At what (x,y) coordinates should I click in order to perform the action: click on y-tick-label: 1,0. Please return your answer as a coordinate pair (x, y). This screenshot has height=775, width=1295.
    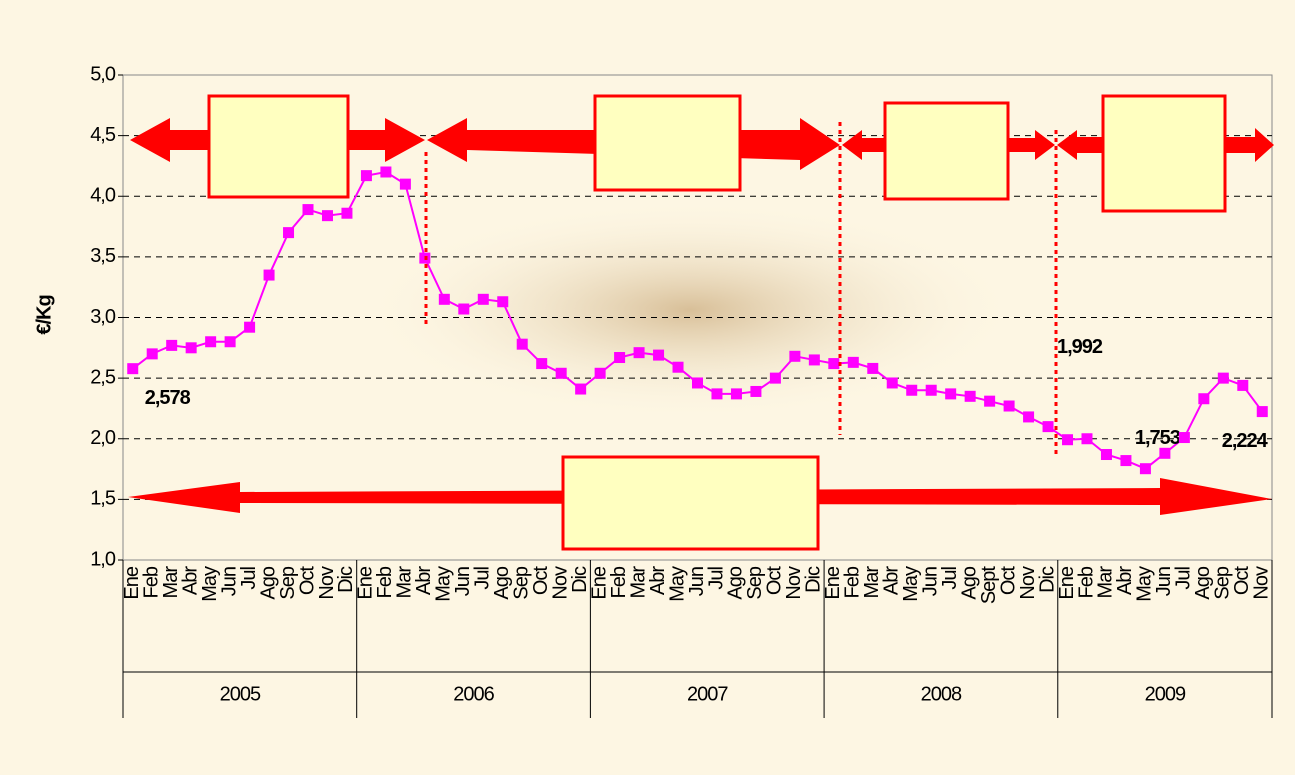
    Looking at the image, I should click on (103, 559).